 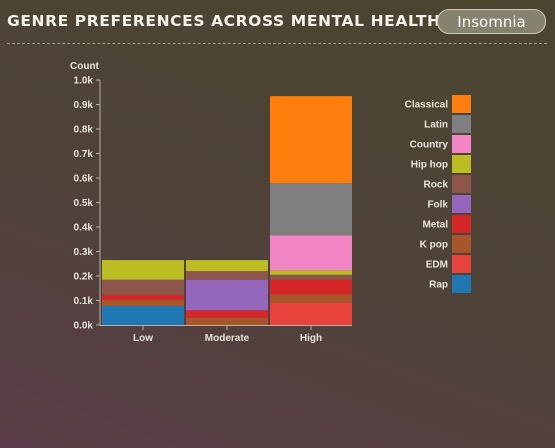 What do you see at coordinates (311, 298) in the screenshot?
I see `bar-segment-high-k-pop` at bounding box center [311, 298].